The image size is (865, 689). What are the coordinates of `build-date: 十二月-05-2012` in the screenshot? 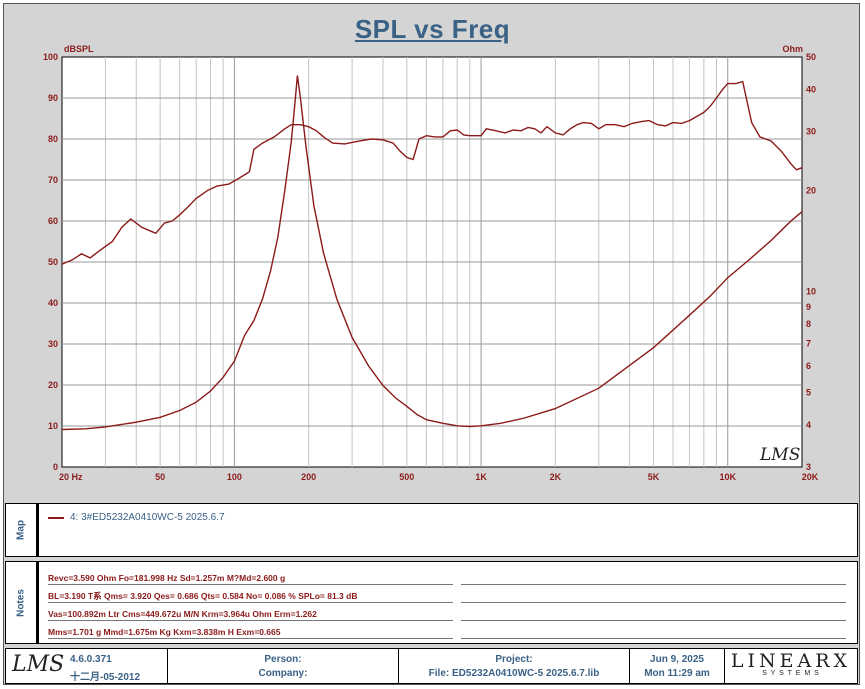 It's located at (105, 677).